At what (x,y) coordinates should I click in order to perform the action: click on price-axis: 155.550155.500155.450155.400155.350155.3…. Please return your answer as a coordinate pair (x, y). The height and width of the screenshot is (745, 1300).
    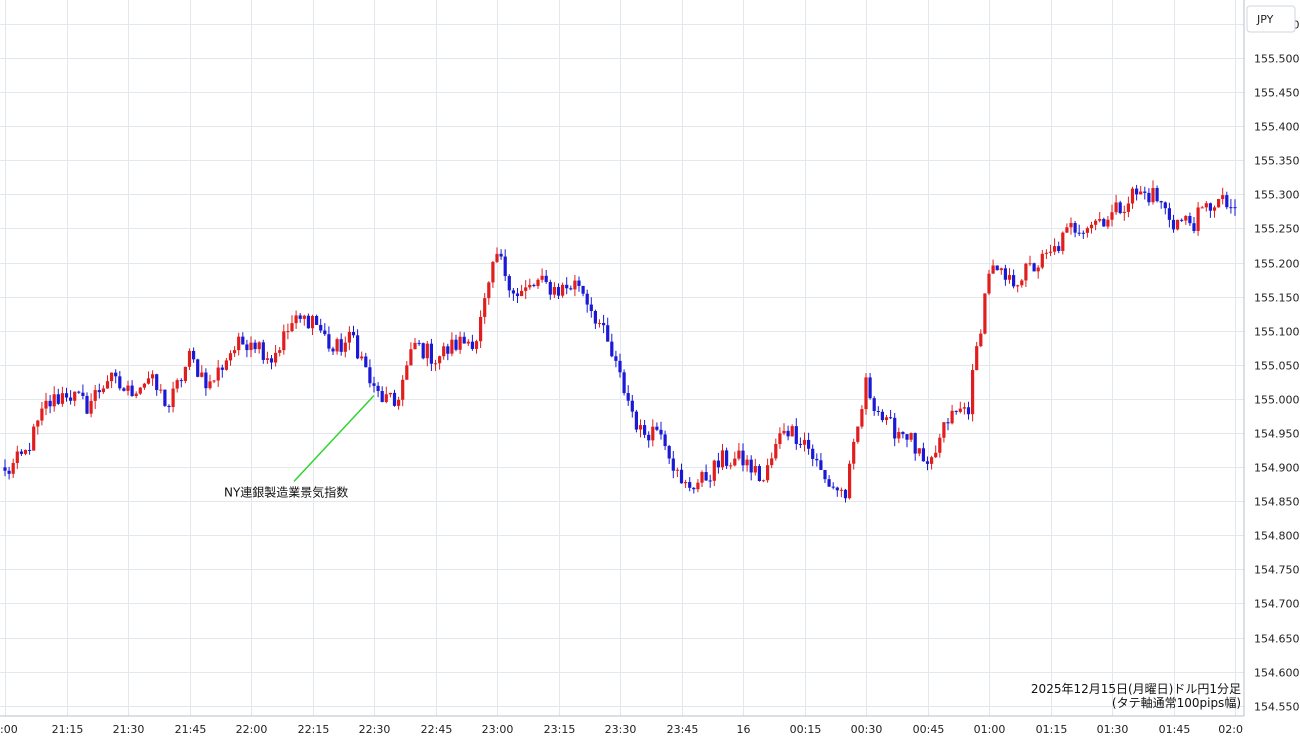
    Looking at the image, I should click on (1277, 366).